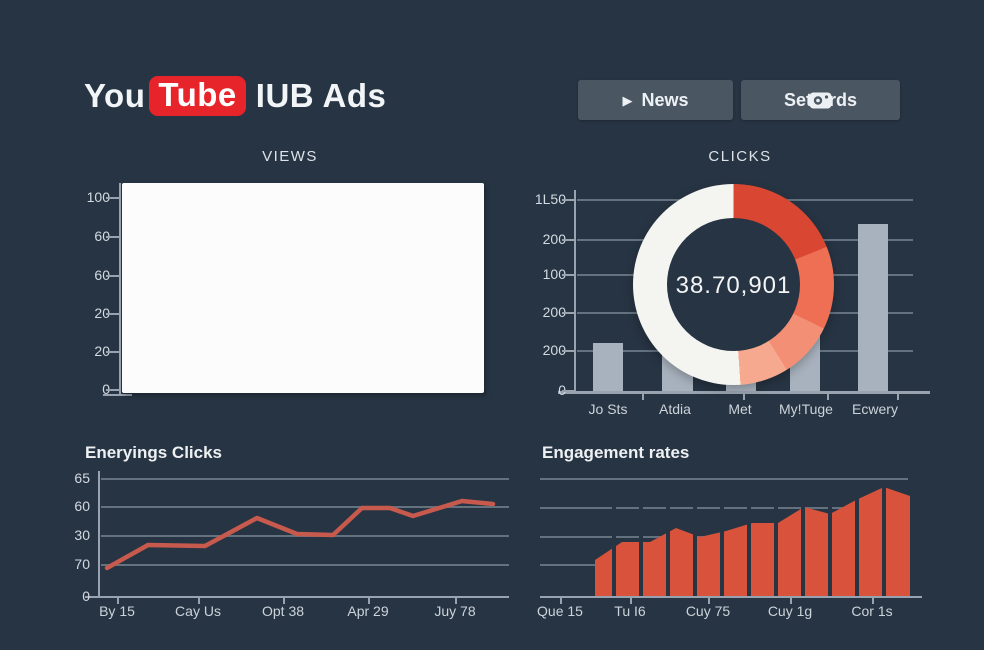  I want to click on clicks-chart-title: CLICKS, so click(740, 156).